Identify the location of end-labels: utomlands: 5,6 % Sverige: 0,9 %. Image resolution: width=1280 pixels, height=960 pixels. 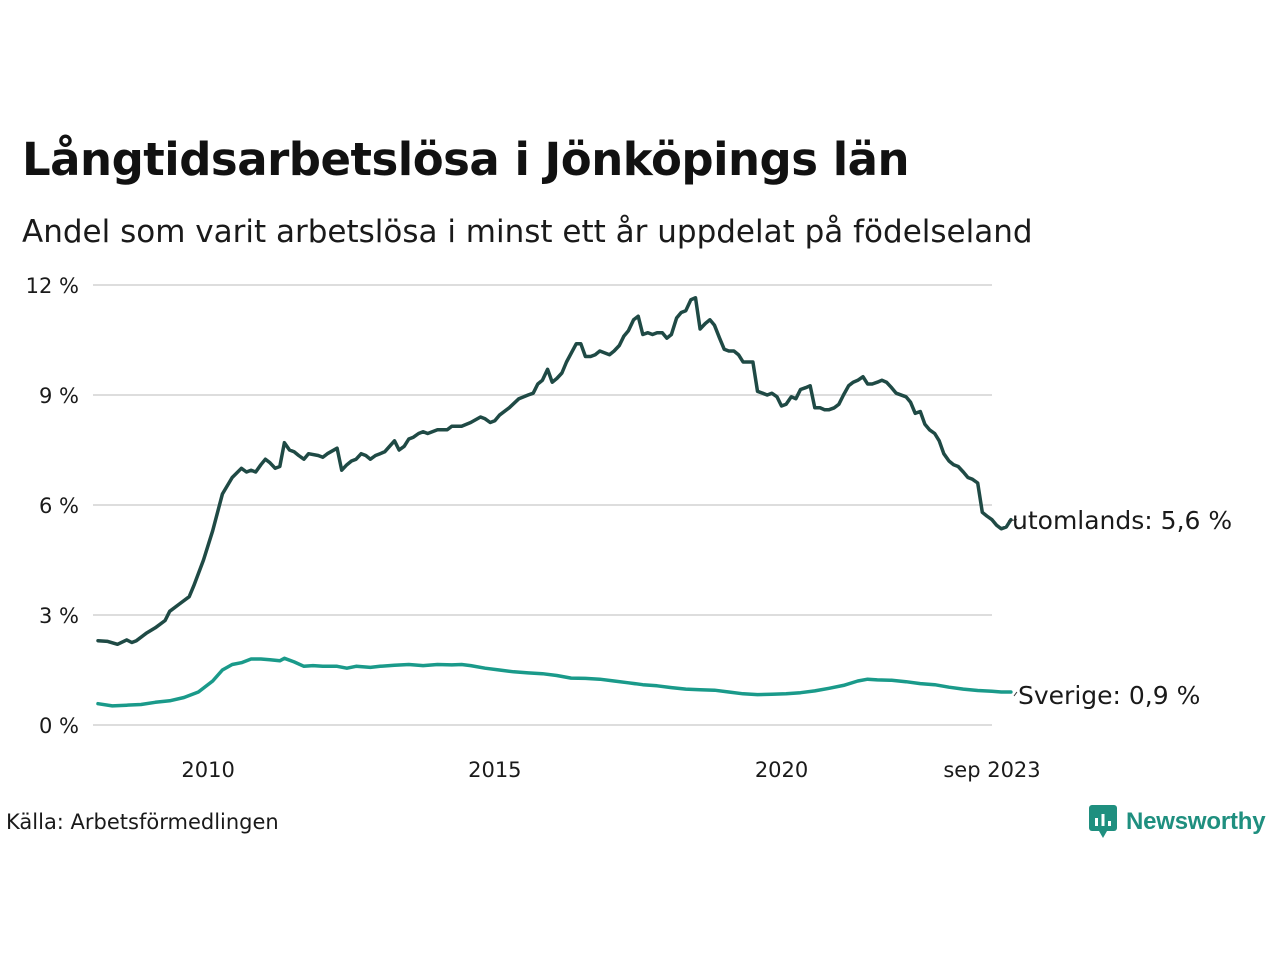
(1119, 608).